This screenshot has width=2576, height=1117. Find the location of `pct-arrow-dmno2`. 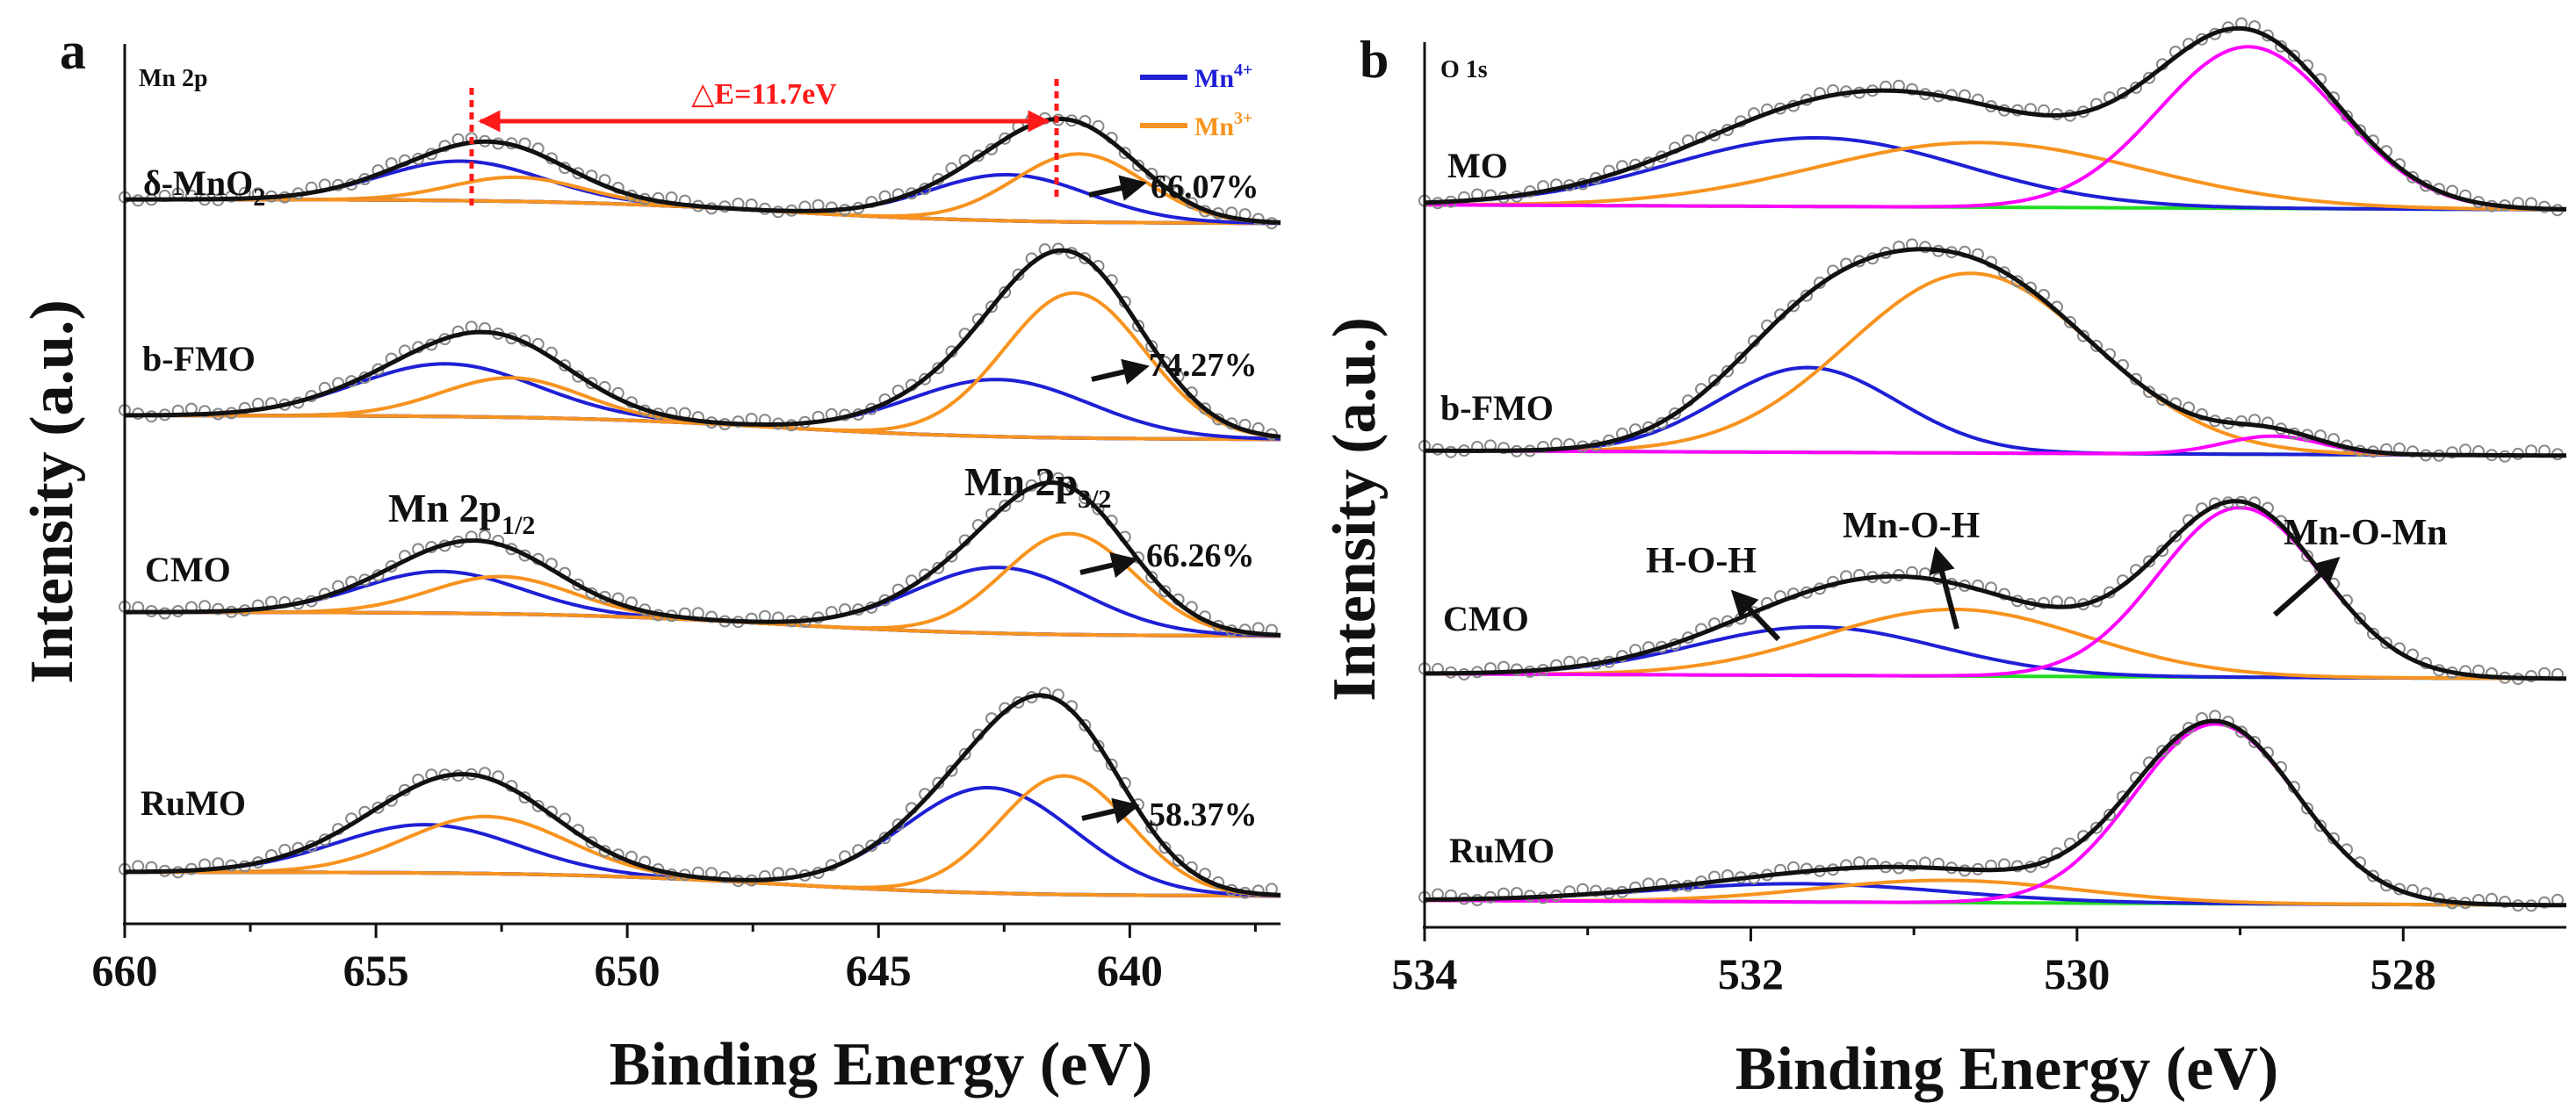

pct-arrow-dmno2 is located at coordinates (1117, 188).